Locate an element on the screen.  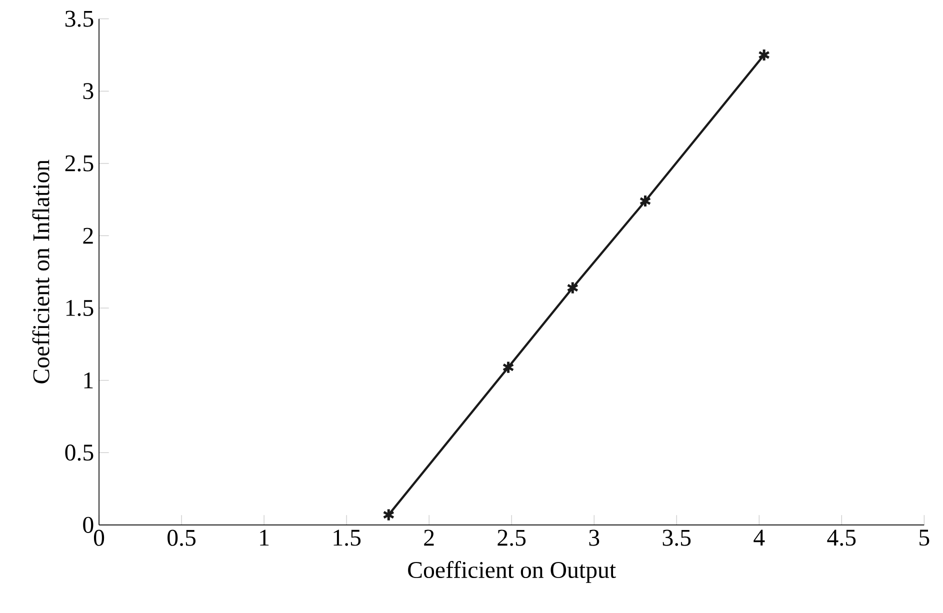
y-tick-label: 2.5 is located at coordinates (79, 163).